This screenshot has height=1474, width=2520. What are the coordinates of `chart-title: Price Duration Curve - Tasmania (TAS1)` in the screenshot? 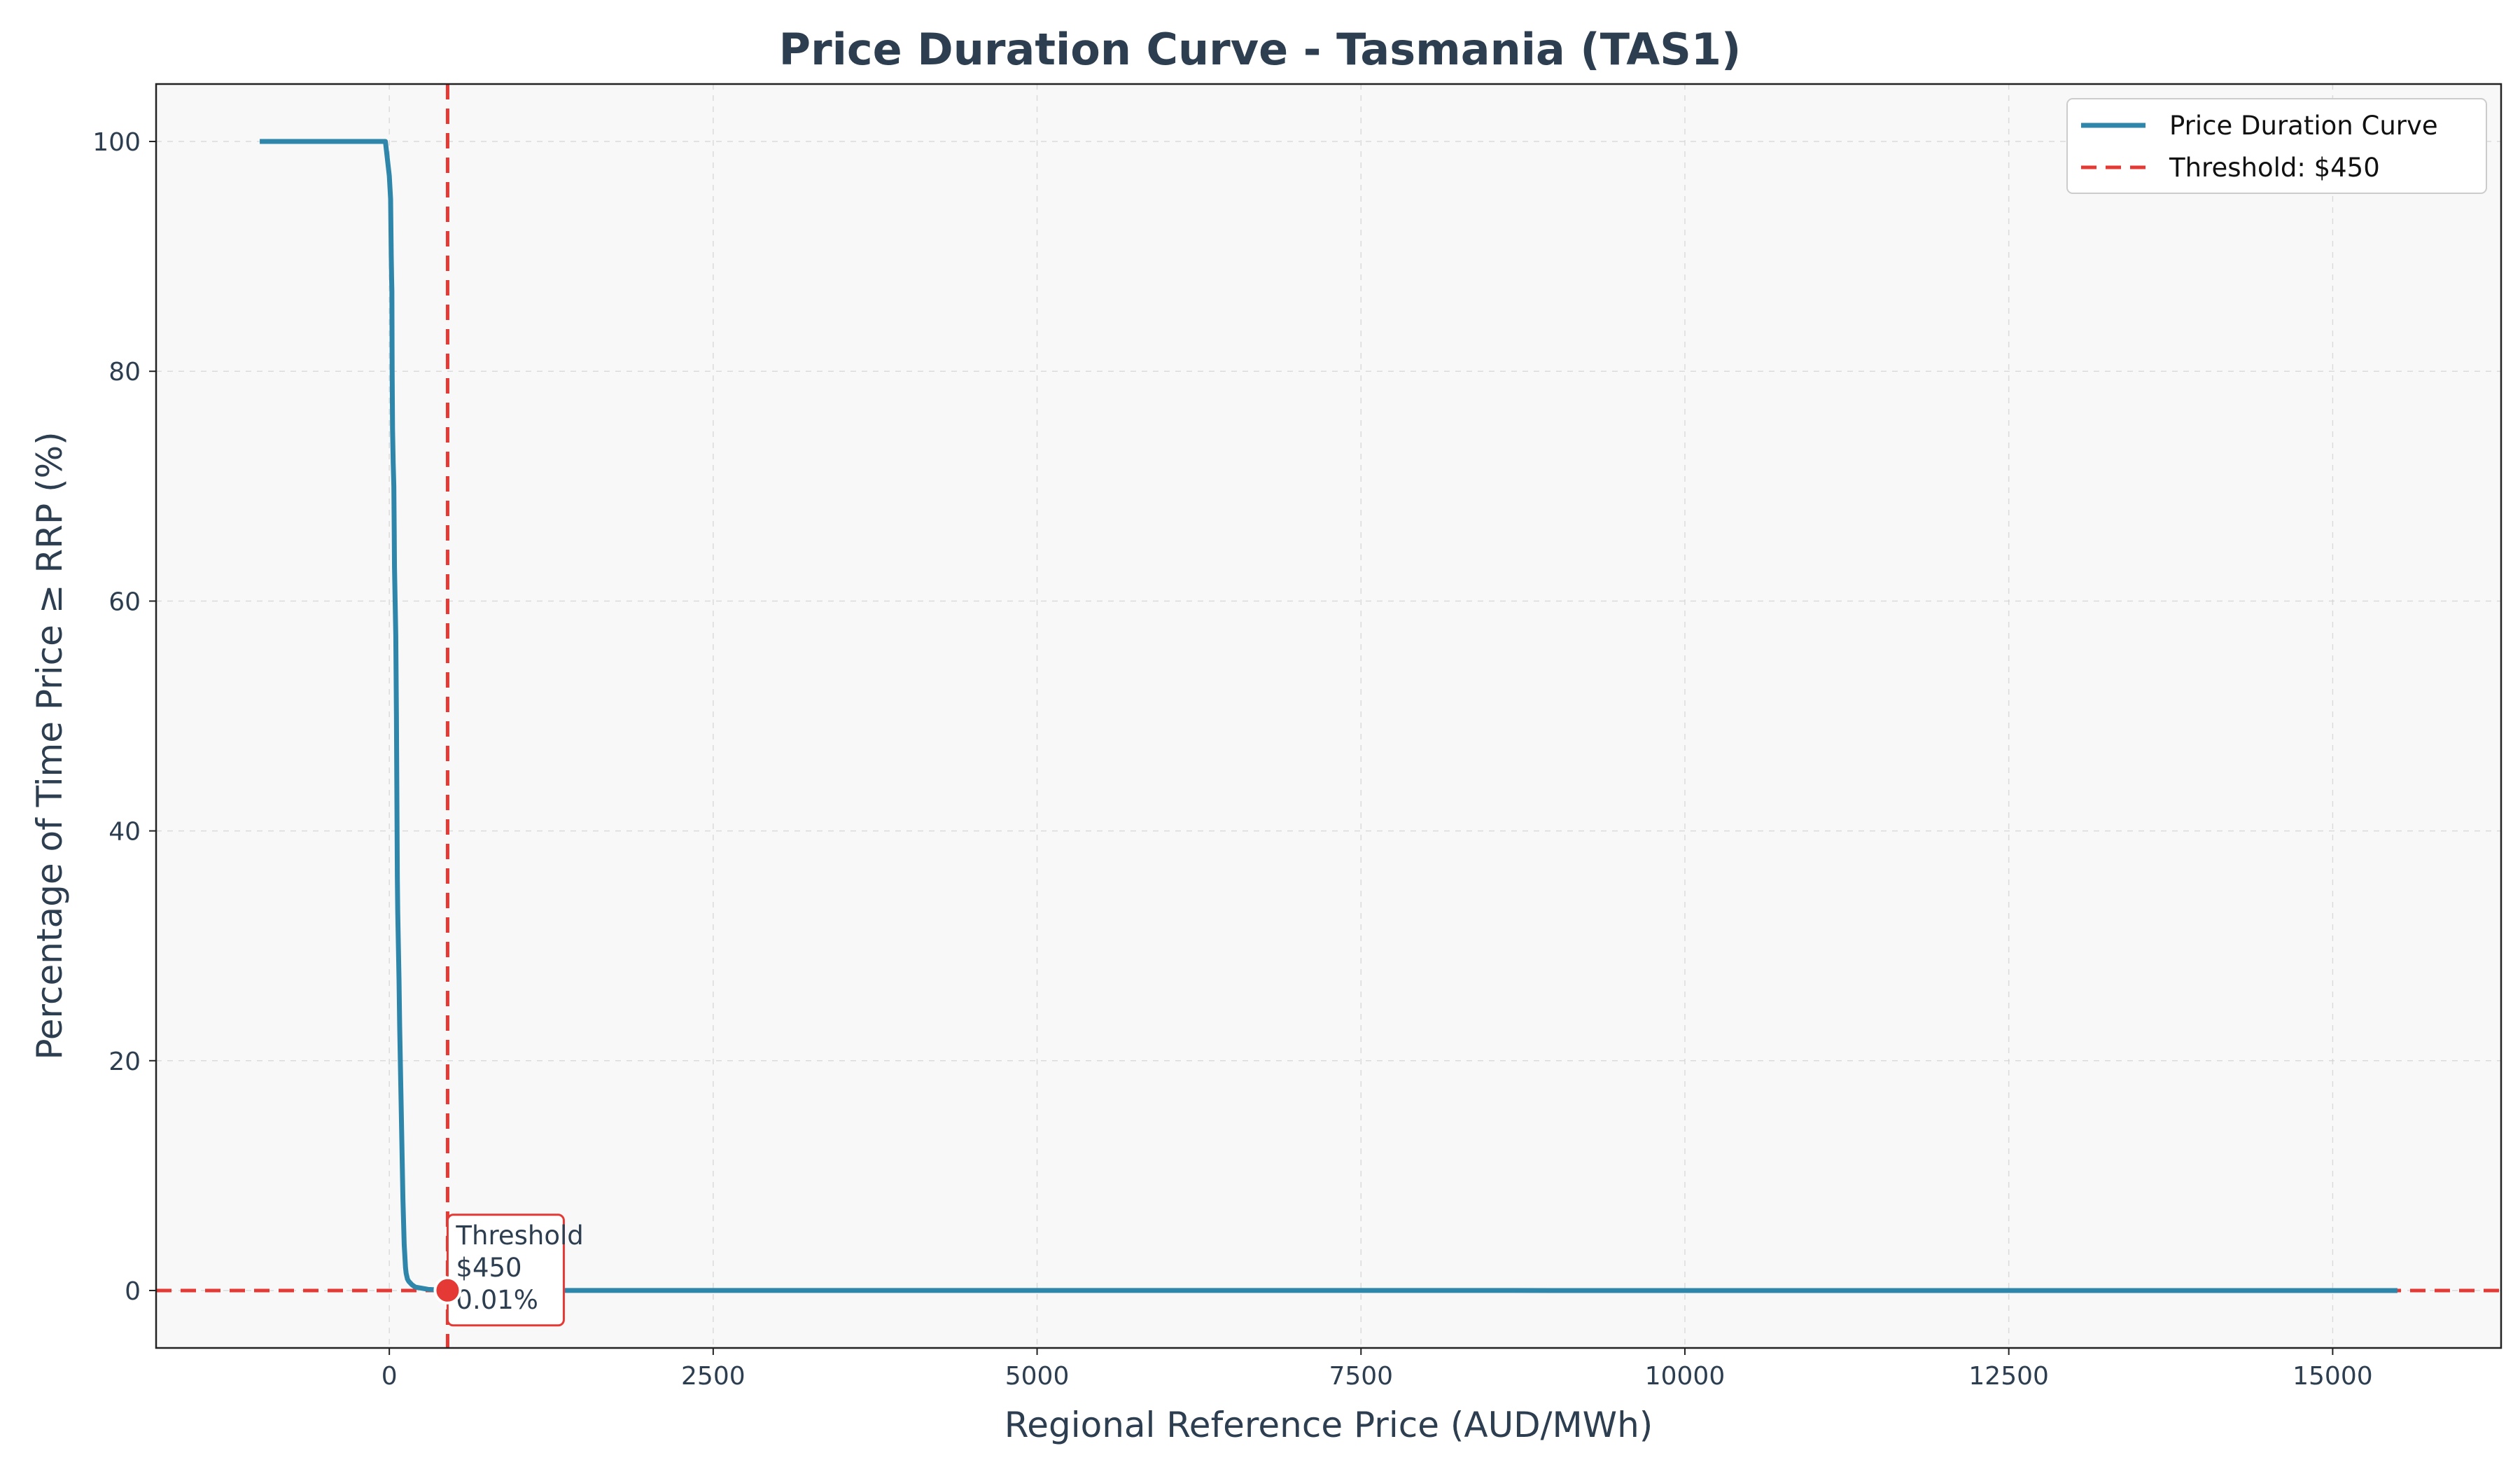 It's located at (1260, 49).